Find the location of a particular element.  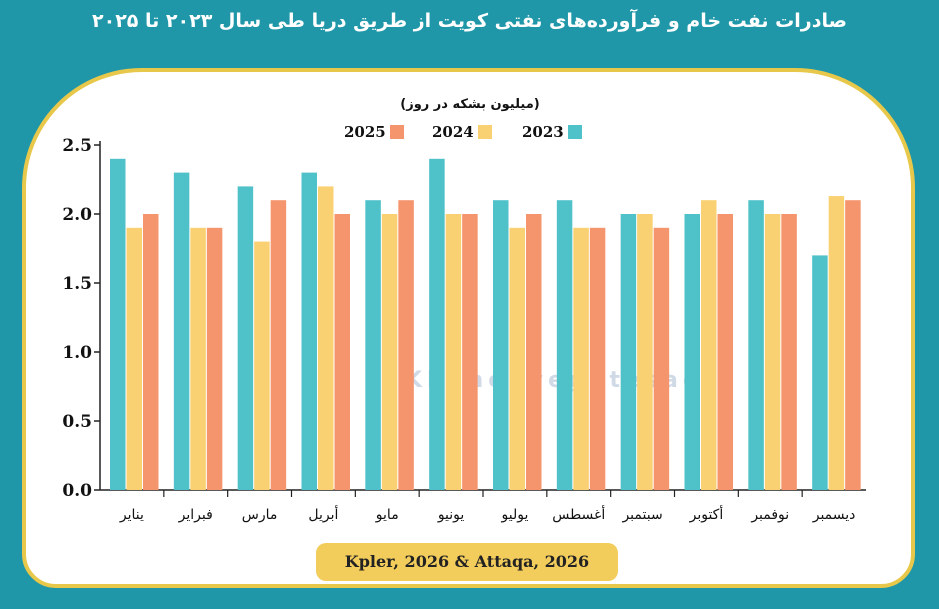

y-tick-label: 1.0 is located at coordinates (77, 353).